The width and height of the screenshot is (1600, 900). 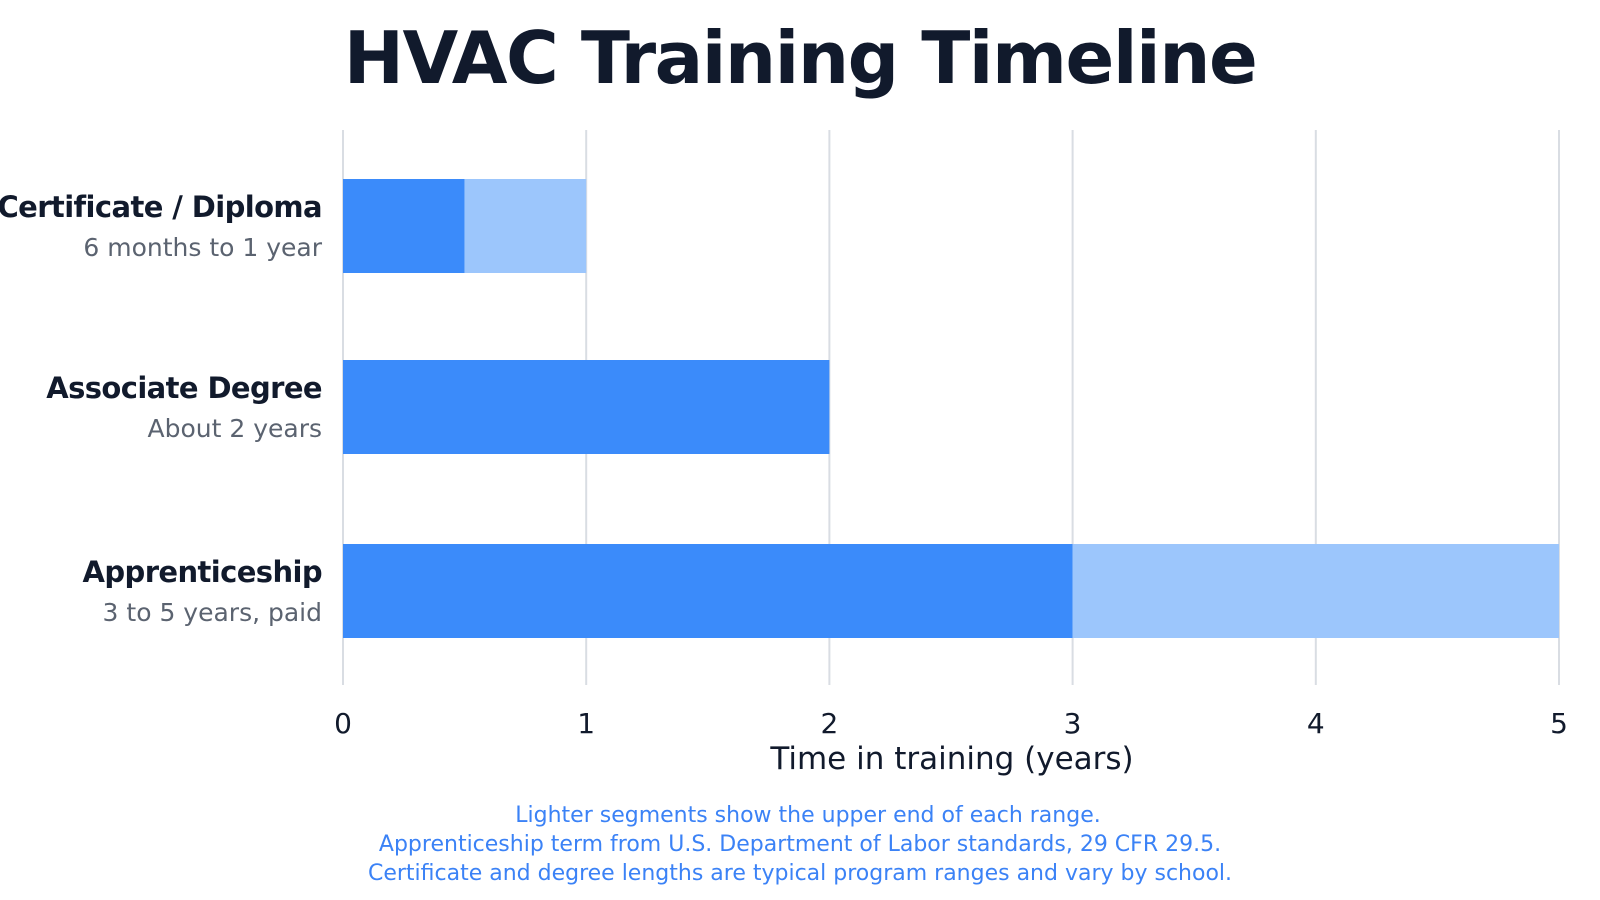 What do you see at coordinates (708, 591) in the screenshot?
I see `bar-segment-3-base` at bounding box center [708, 591].